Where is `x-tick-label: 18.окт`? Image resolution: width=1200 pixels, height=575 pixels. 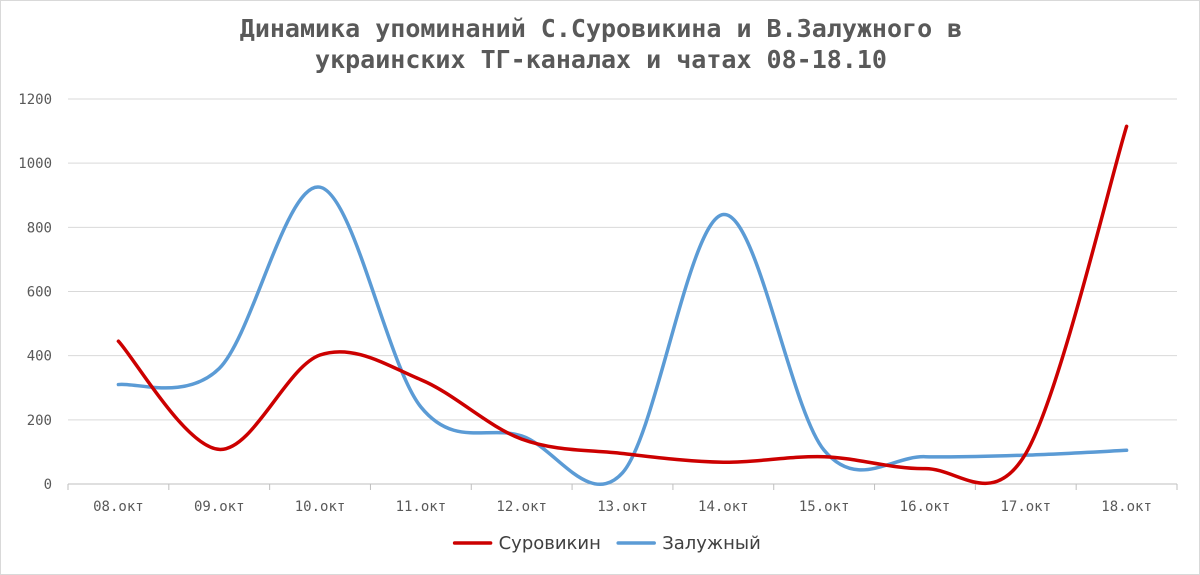 x-tick-label: 18.окт is located at coordinates (1126, 507).